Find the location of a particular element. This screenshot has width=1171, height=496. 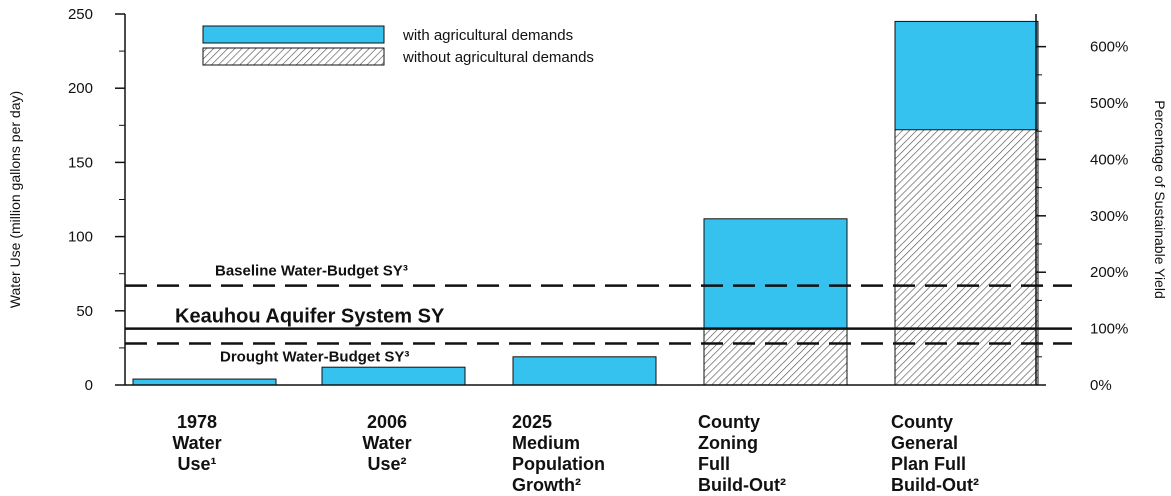

category-label-line: Medium is located at coordinates (546, 443).